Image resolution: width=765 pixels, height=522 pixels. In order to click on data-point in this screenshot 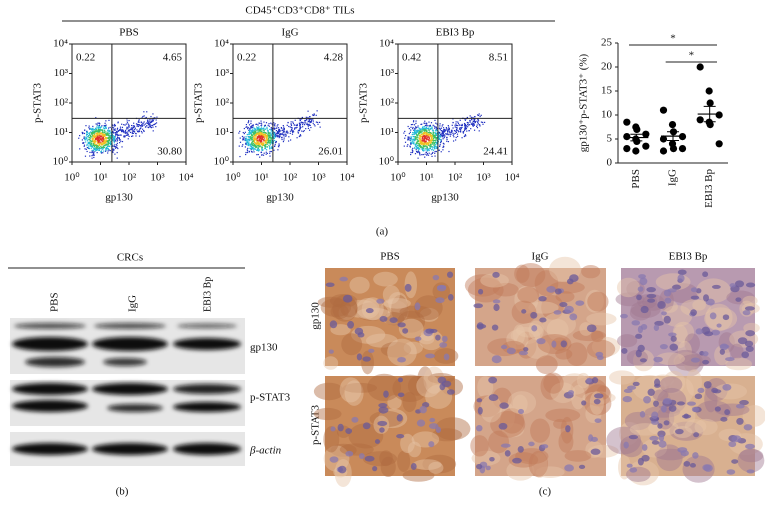, I will do `click(636, 151)`.